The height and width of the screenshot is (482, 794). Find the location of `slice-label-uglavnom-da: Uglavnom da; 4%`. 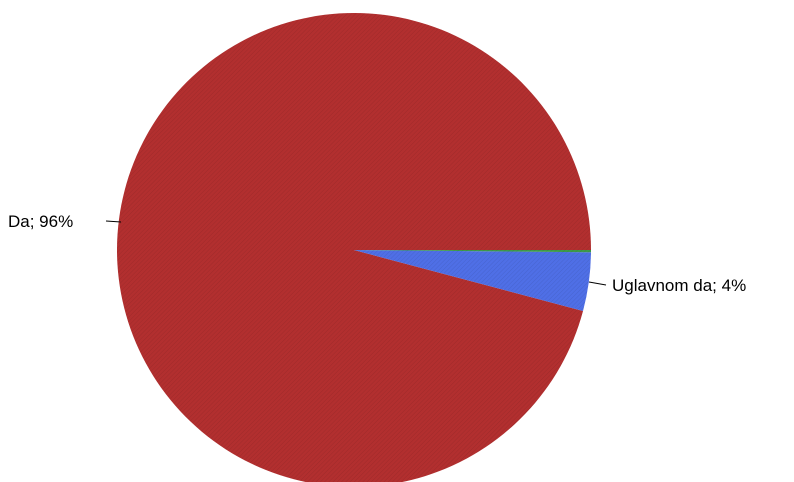

slice-label-uglavnom-da: Uglavnom da; 4% is located at coordinates (679, 285).